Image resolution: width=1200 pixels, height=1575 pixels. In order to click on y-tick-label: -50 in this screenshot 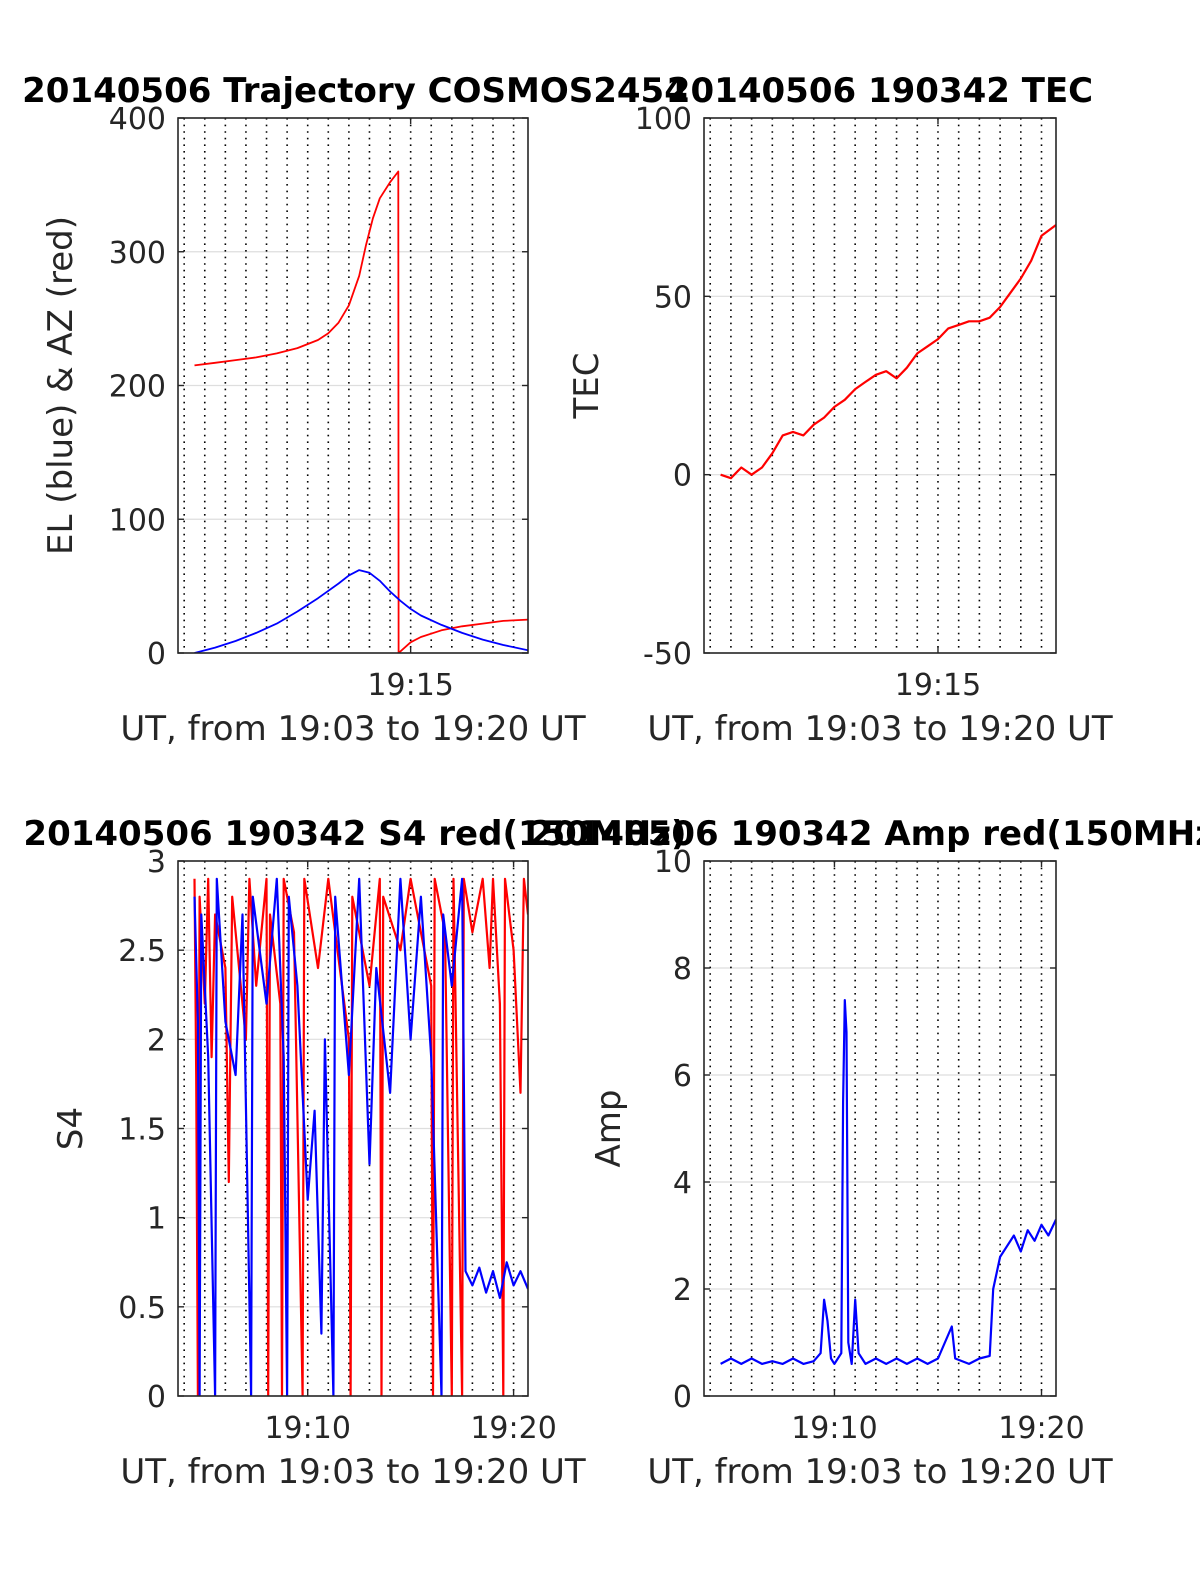, I will do `click(667, 654)`.